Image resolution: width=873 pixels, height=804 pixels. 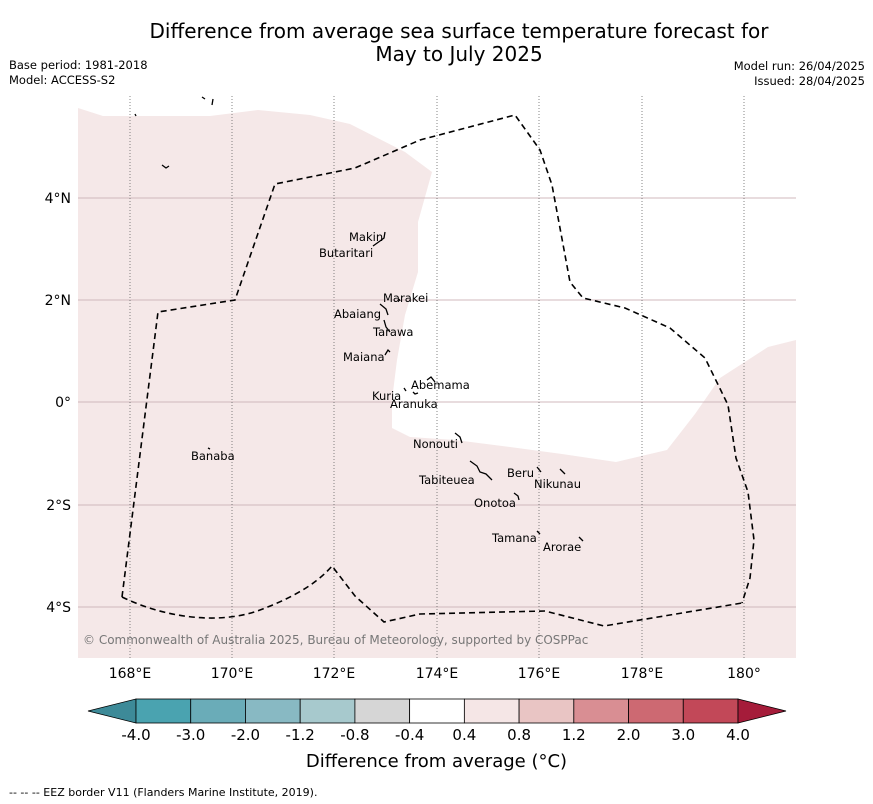 What do you see at coordinates (112, 711) in the screenshot?
I see `colorbar-extend-low` at bounding box center [112, 711].